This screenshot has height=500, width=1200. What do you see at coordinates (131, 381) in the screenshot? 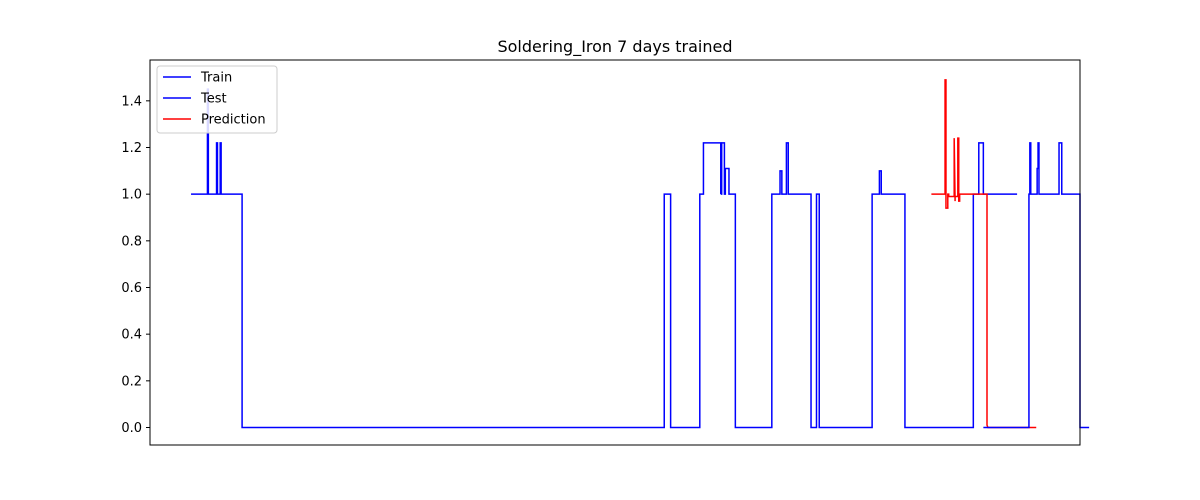
I see `y-tick-label: 0.2` at bounding box center [131, 381].